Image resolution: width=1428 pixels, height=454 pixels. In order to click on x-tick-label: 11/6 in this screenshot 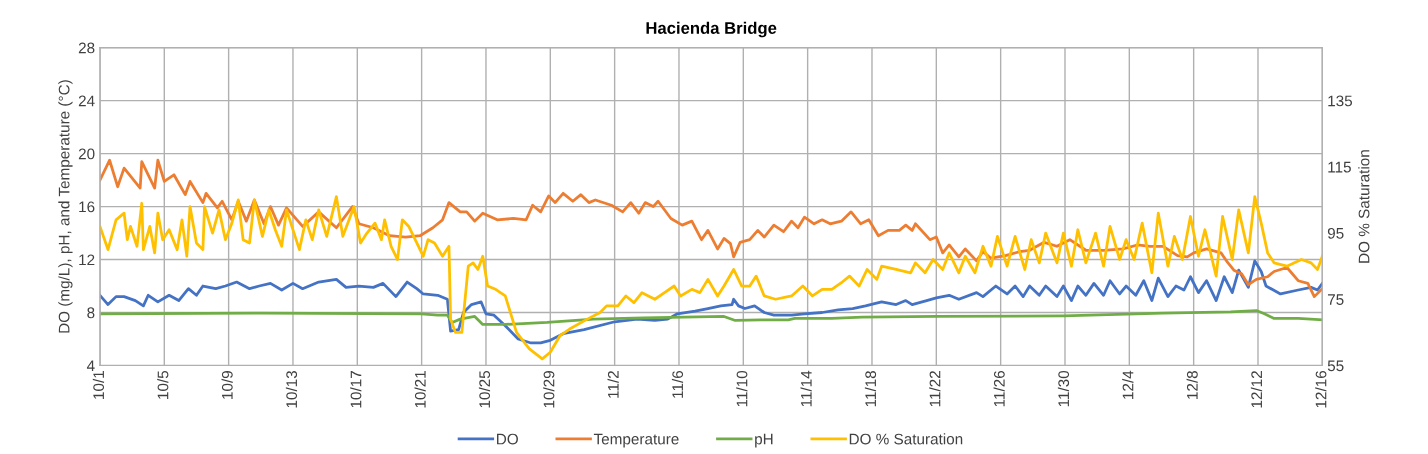, I will do `click(677, 384)`.